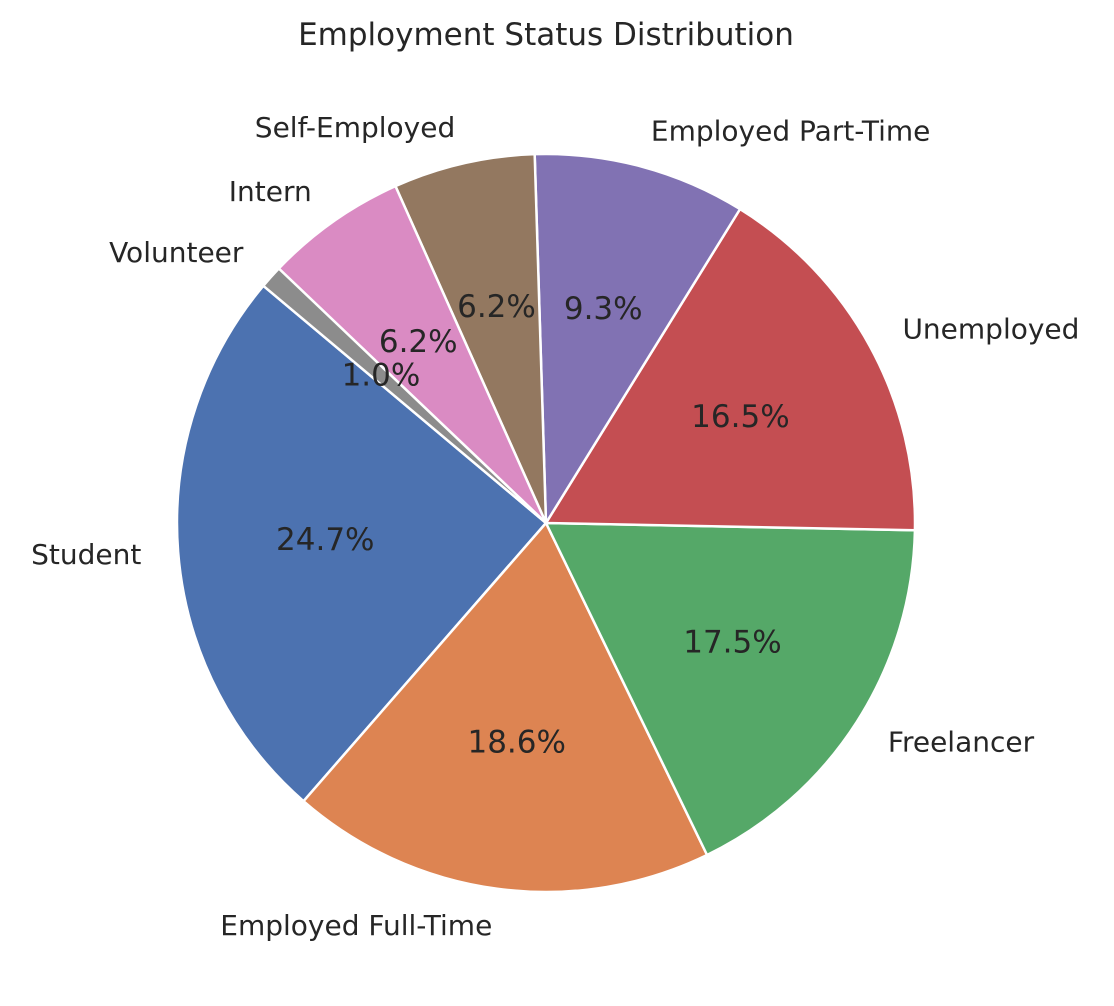 The width and height of the screenshot is (1114, 1006). Describe the element at coordinates (86, 554) in the screenshot. I see `slice-label-student: Student` at that location.